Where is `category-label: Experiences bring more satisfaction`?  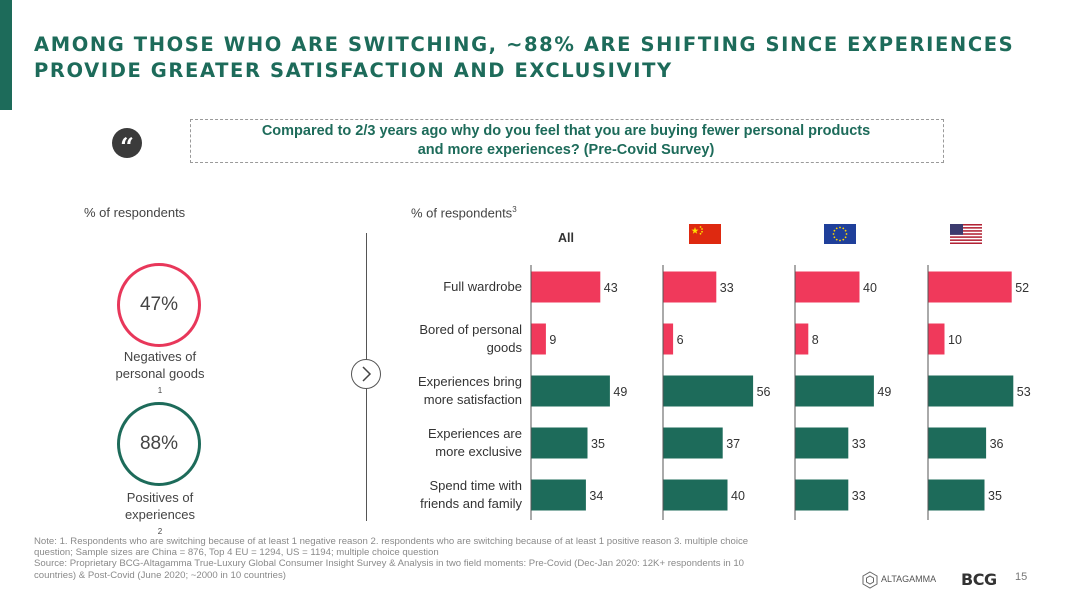 category-label: Experiences bring more satisfaction is located at coordinates (470, 390).